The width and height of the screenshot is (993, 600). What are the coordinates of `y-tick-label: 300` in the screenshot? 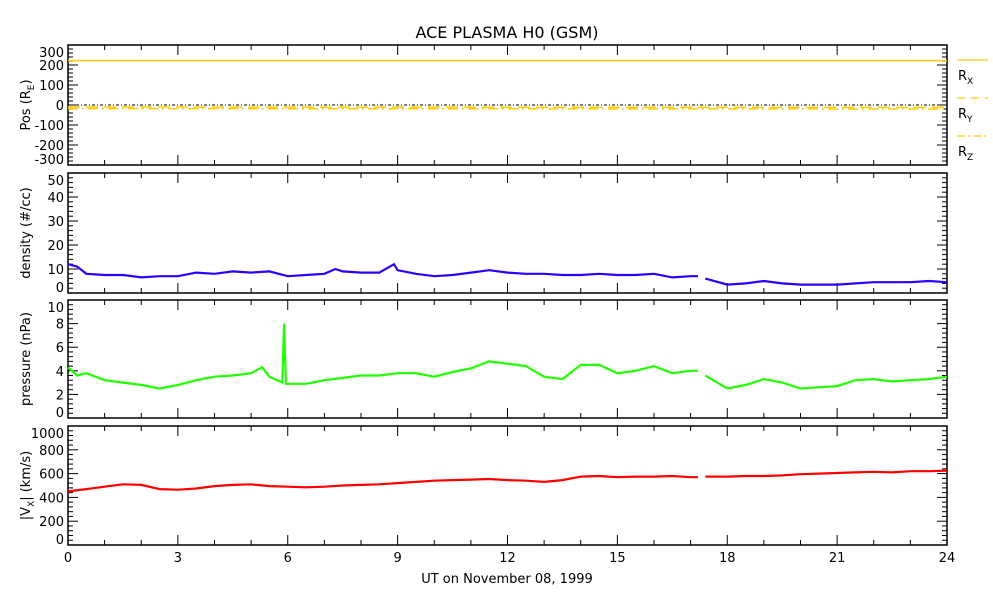 It's located at (51, 53).